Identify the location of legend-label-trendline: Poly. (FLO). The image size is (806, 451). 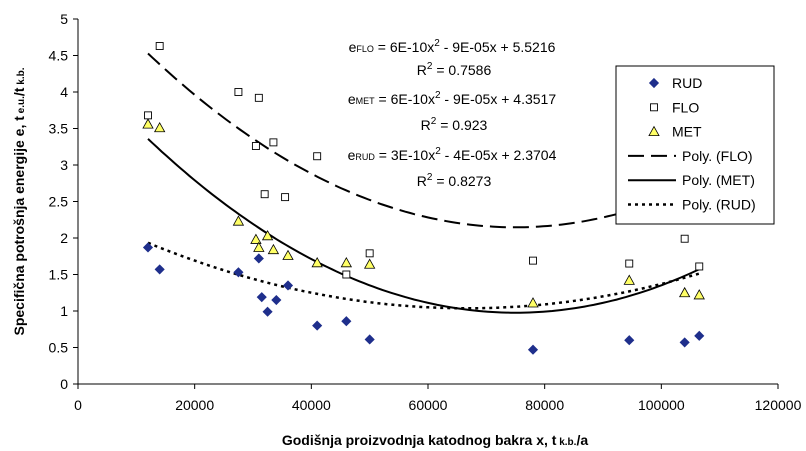
(717, 156).